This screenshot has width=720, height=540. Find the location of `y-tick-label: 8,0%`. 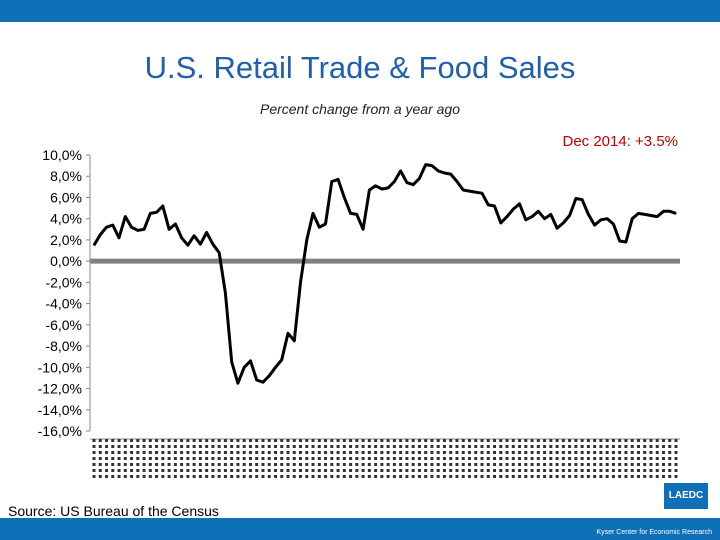

y-tick-label: 8,0% is located at coordinates (66, 176).